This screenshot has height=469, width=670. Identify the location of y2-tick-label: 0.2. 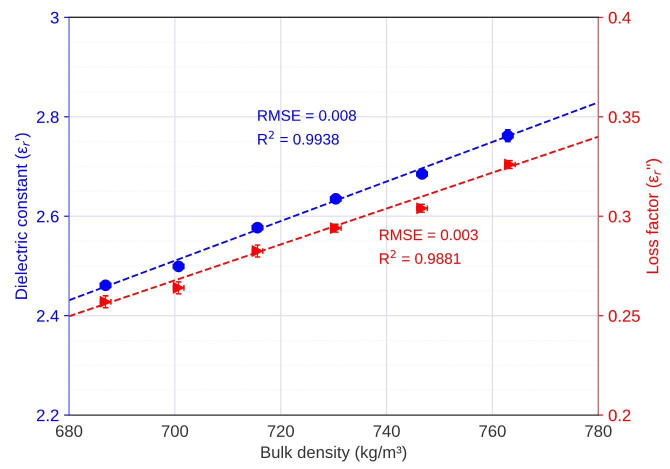
(619, 415).